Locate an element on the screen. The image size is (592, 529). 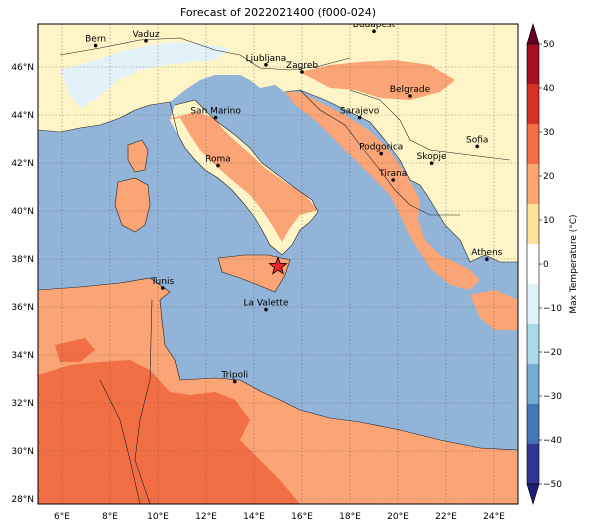
balkan-coast-warm is located at coordinates (382, 191).